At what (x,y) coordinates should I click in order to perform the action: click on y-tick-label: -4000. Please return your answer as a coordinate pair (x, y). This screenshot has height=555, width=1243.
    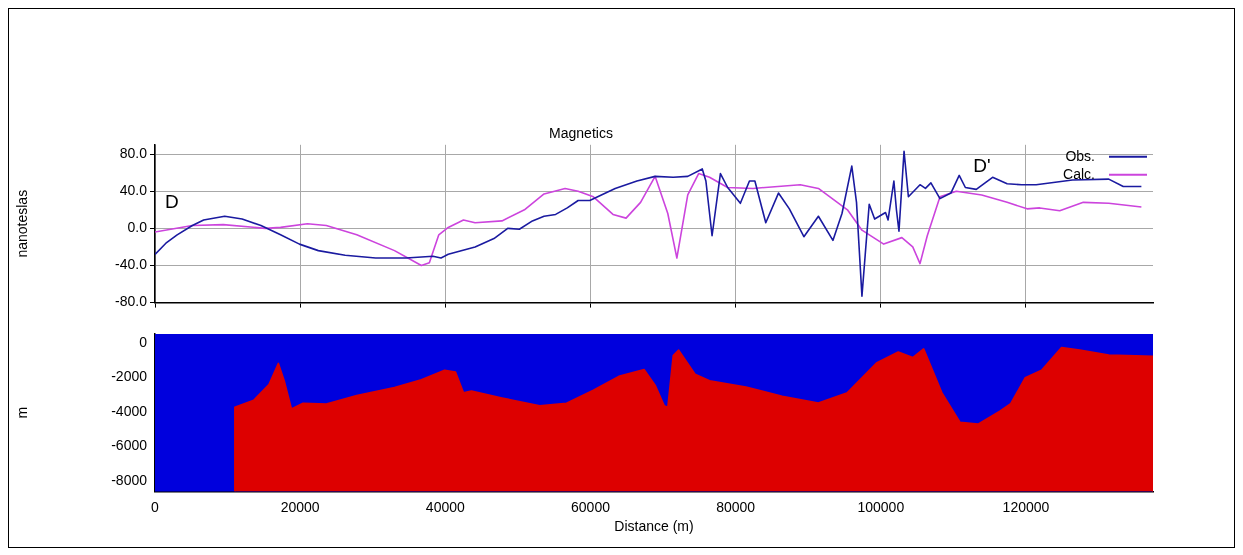
    Looking at the image, I should click on (129, 410).